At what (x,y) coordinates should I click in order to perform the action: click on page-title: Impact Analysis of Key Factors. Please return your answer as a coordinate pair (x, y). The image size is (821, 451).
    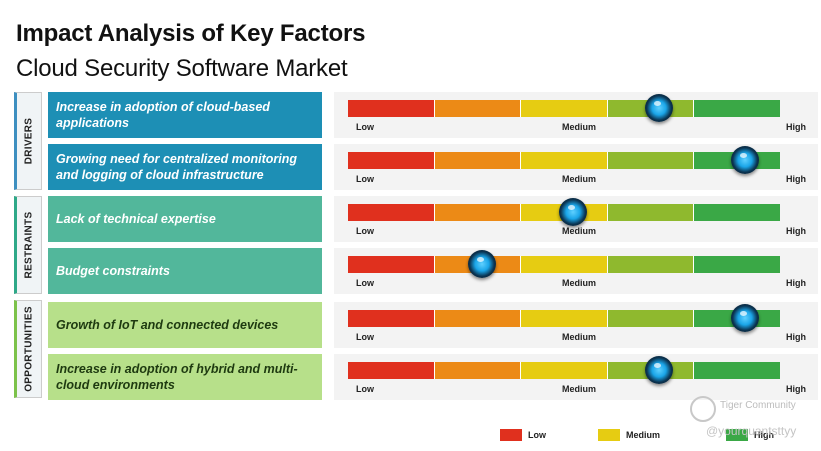
    Looking at the image, I should click on (191, 33).